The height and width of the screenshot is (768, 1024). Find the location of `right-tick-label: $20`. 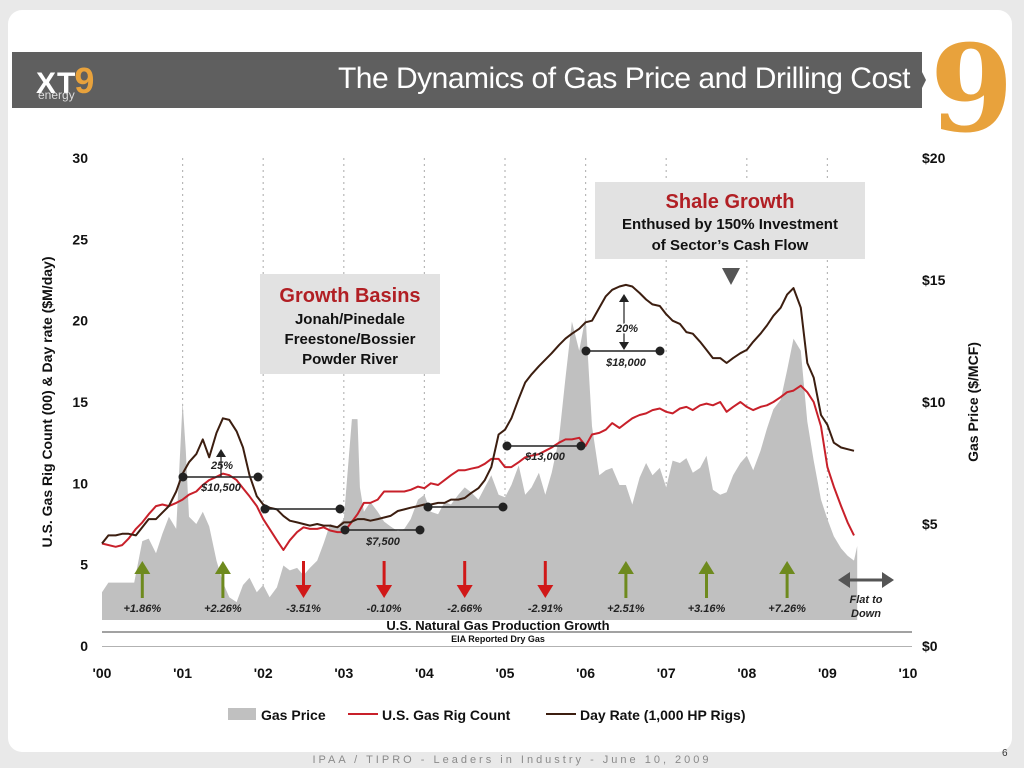

right-tick-label: $20 is located at coordinates (934, 158).